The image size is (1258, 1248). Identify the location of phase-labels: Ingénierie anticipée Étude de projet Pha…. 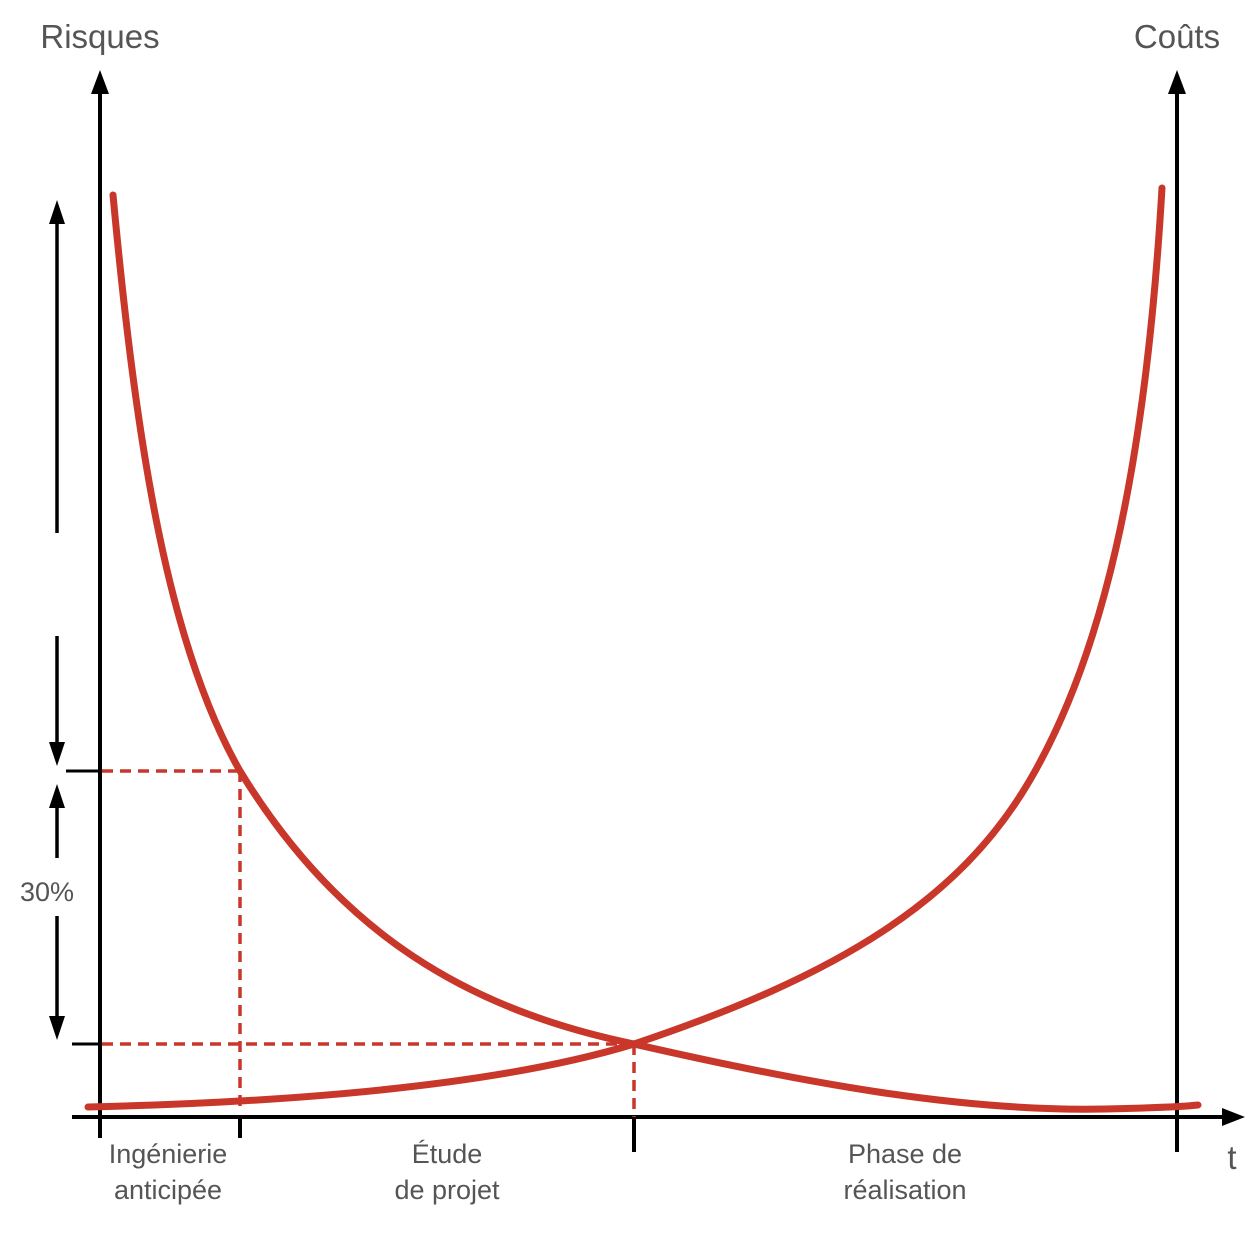
(538, 1172).